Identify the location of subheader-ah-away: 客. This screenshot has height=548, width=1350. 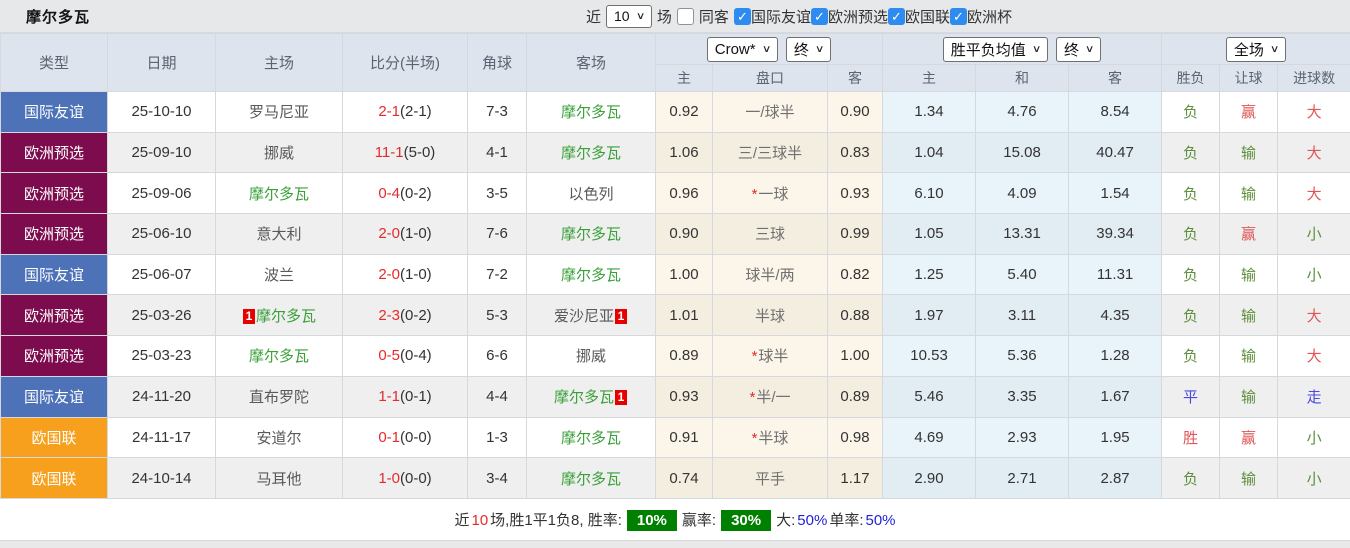
(855, 78).